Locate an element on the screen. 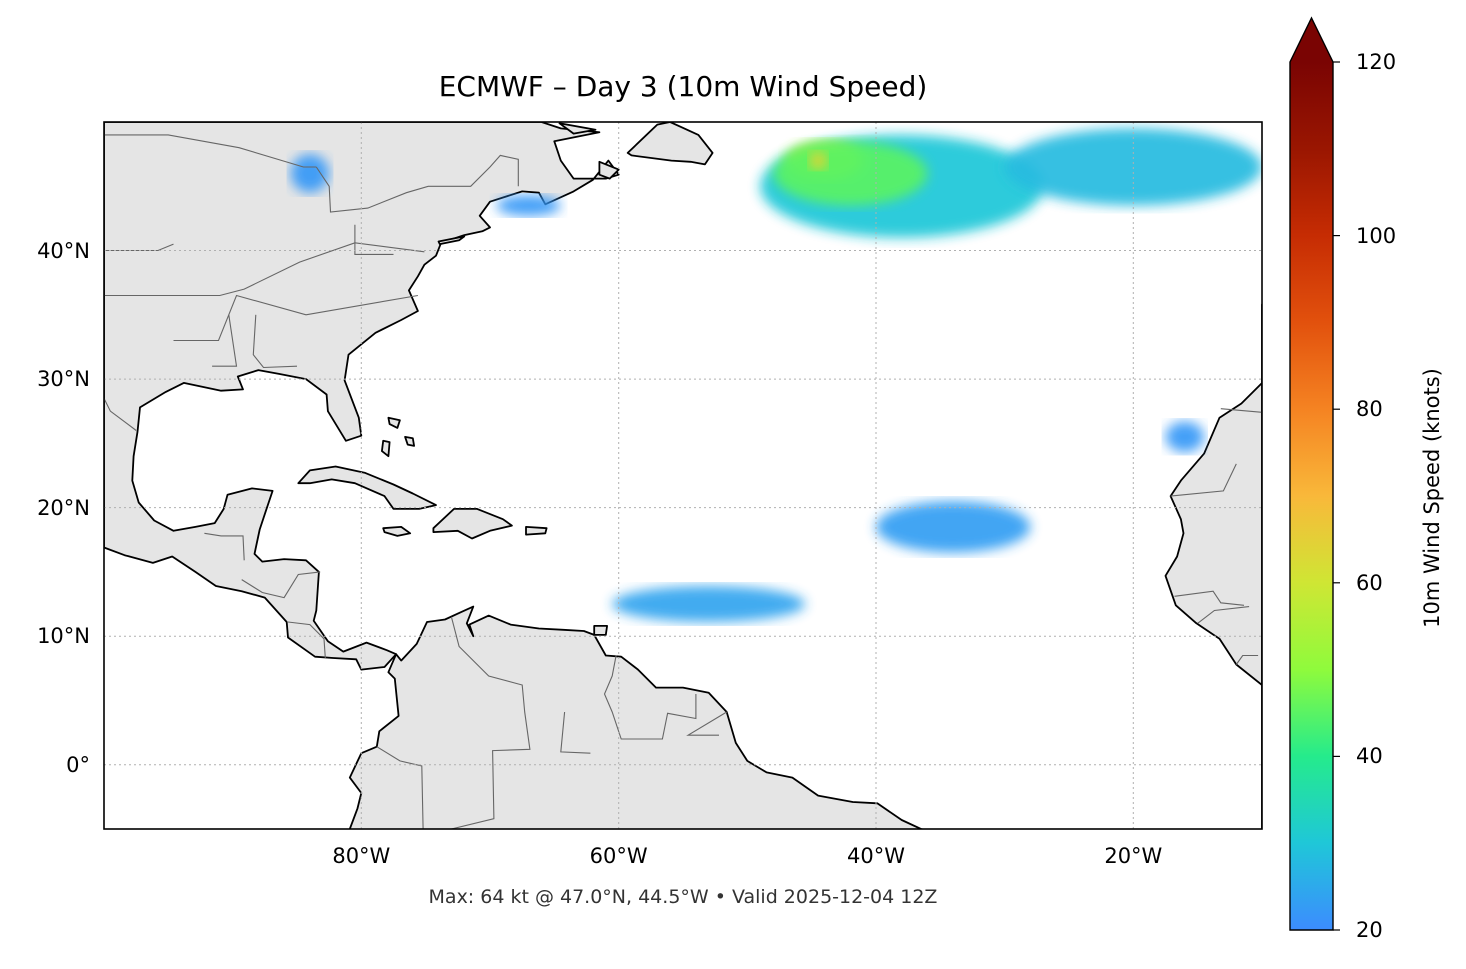  cape-breton-landmass is located at coordinates (609, 170).